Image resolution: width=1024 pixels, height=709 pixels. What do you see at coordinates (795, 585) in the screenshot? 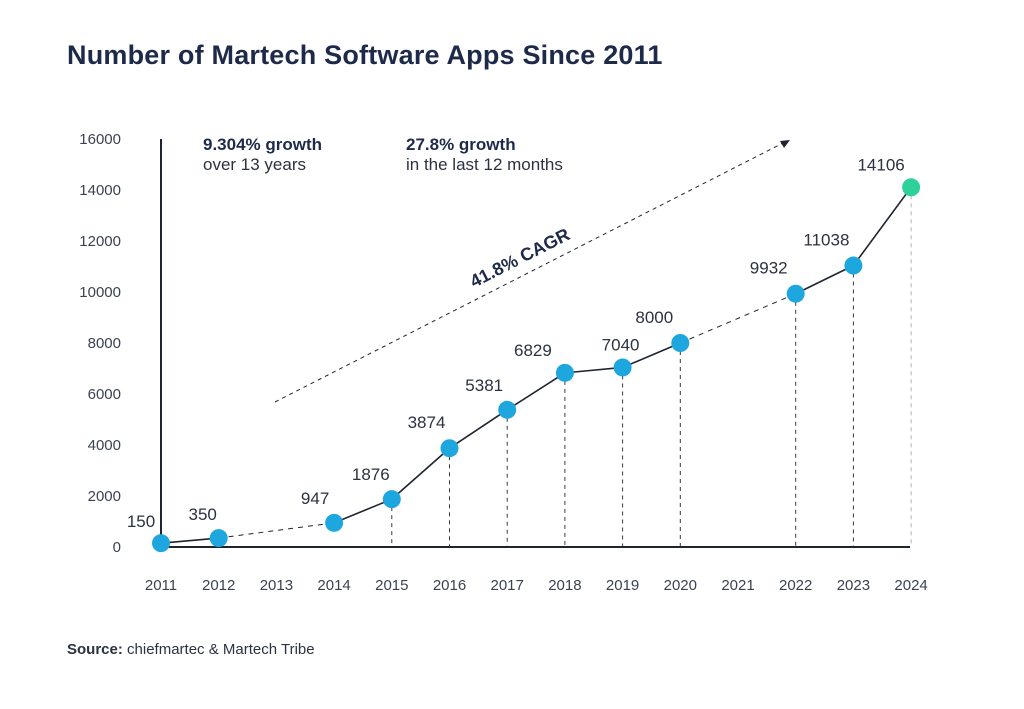
I see `x-tick-label: 2022` at bounding box center [795, 585].